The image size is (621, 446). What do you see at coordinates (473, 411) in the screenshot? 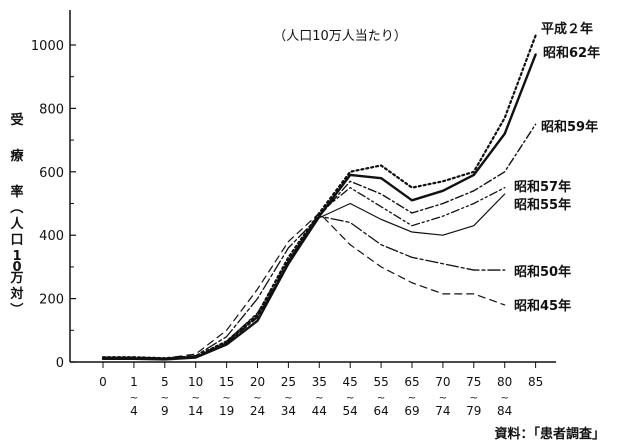
I see `x-tick-label-end: 79` at bounding box center [473, 411].